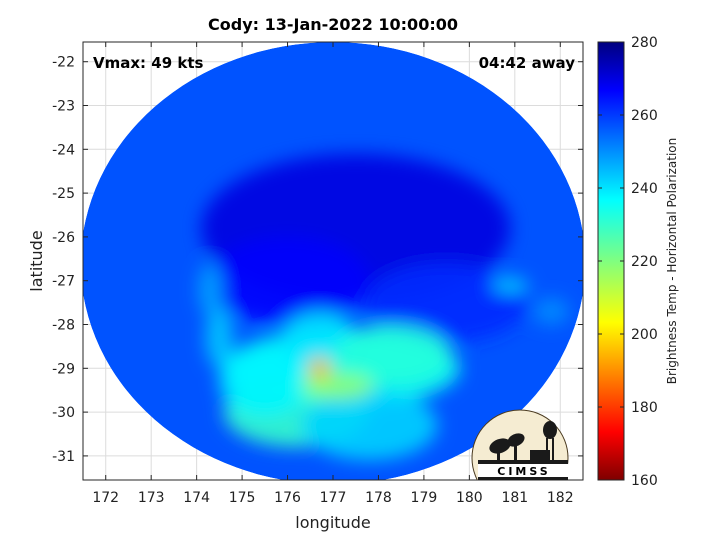 Image resolution: width=720 pixels, height=540 pixels. I want to click on x-tick-label: 181, so click(514, 498).